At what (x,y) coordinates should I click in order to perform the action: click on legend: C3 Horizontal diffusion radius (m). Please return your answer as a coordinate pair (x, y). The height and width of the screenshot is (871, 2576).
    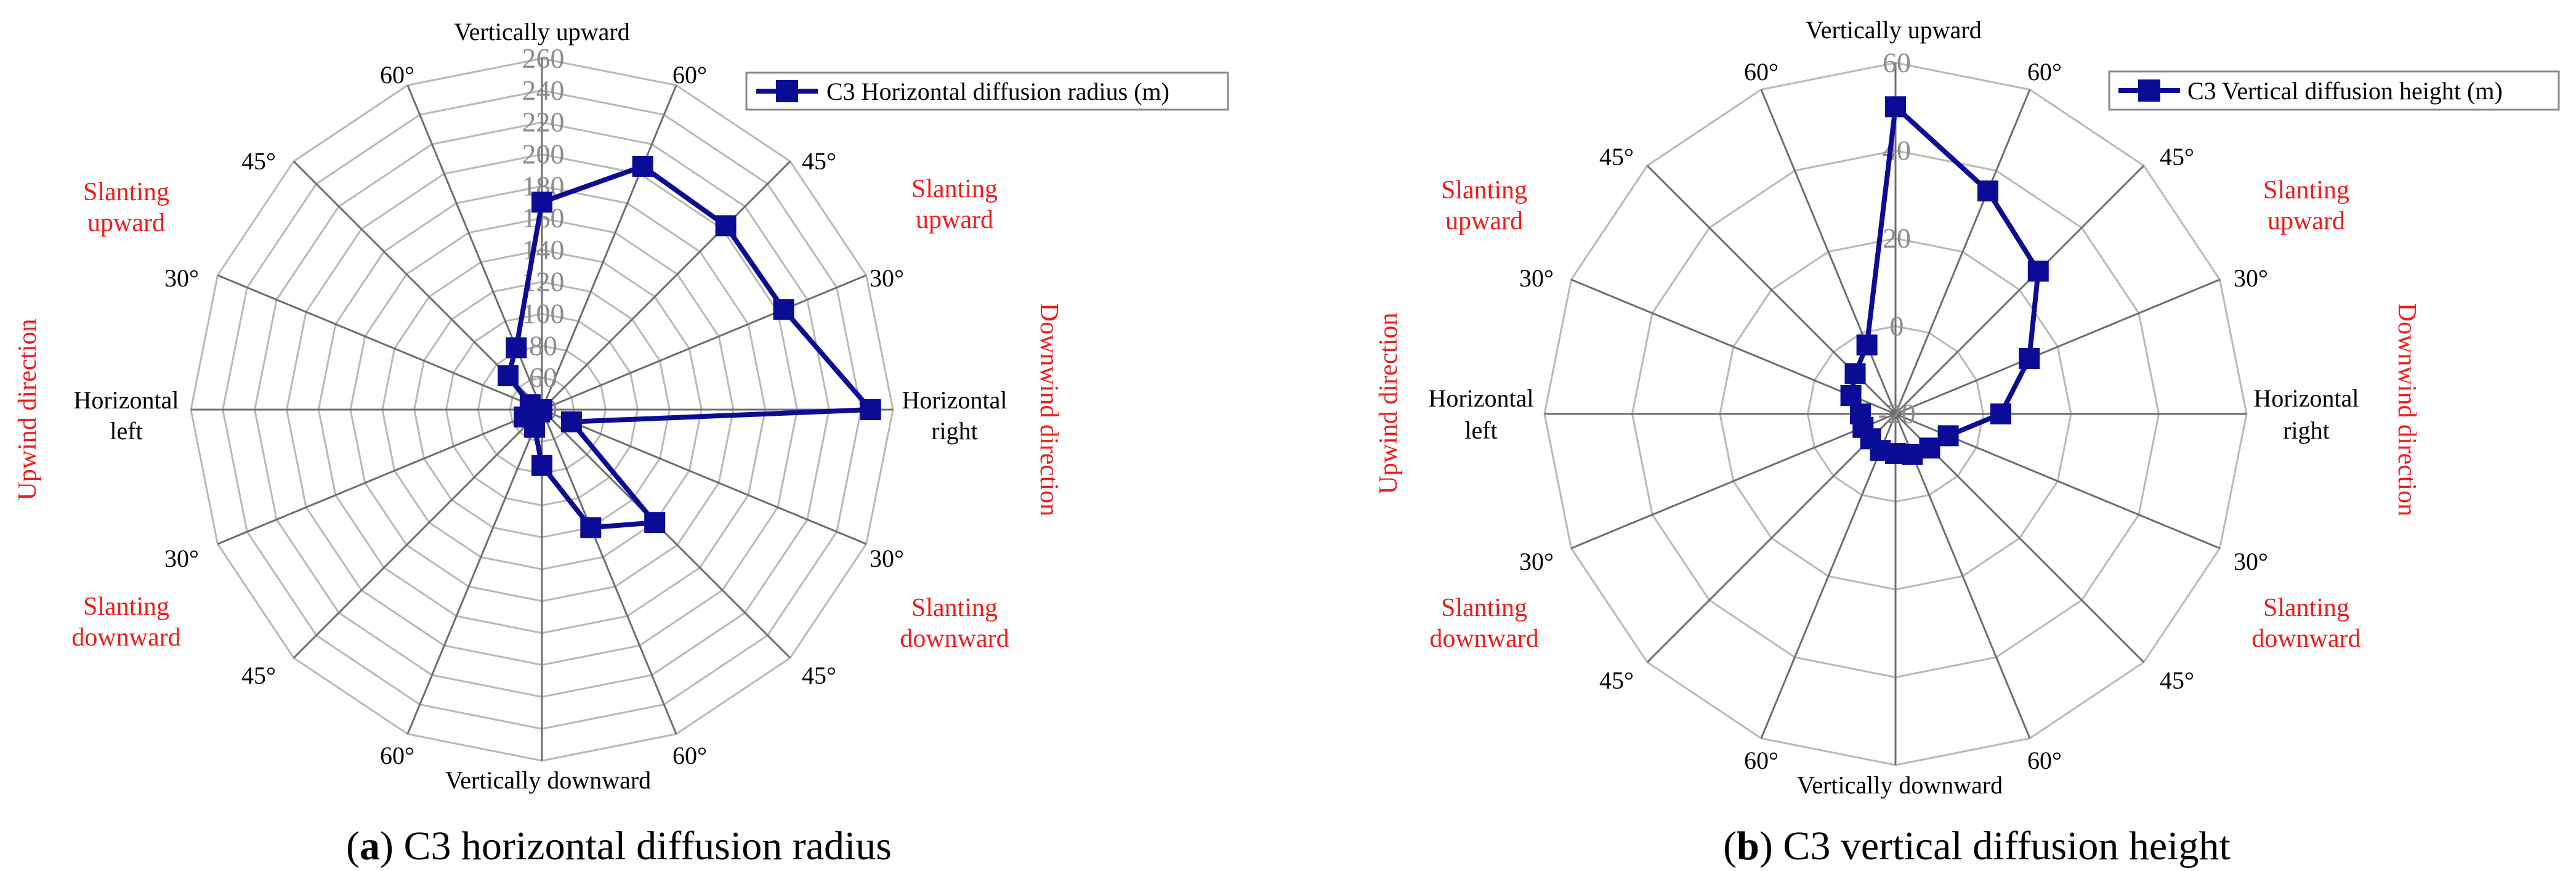
    Looking at the image, I should click on (987, 91).